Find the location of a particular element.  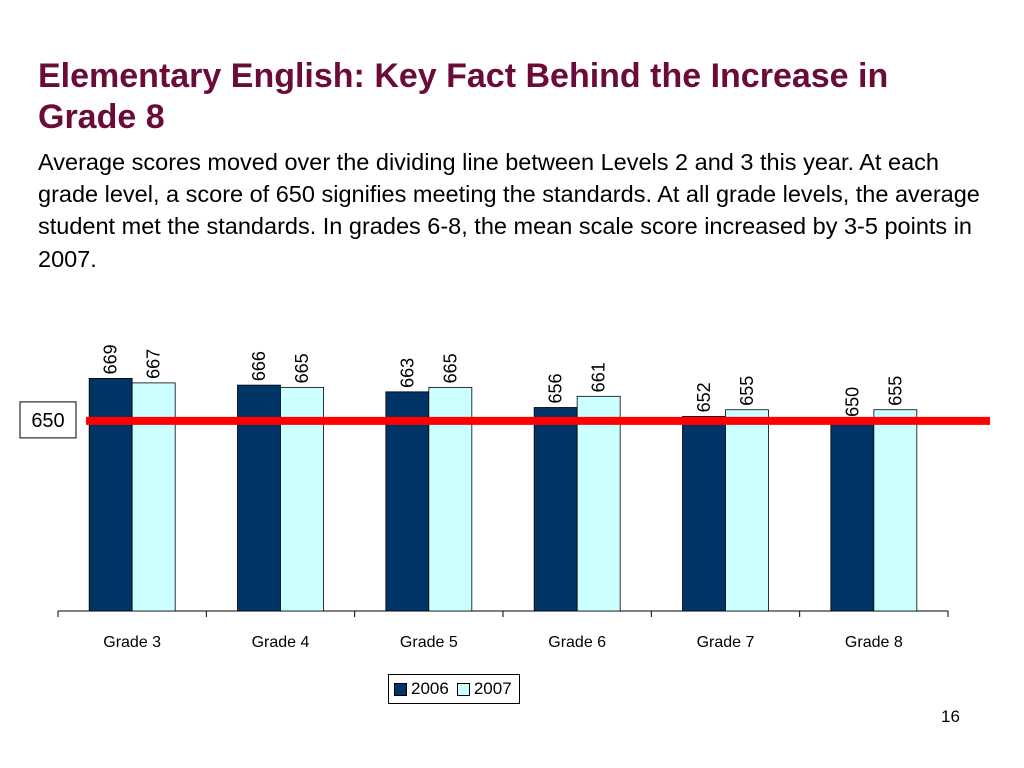

data-label: 663 is located at coordinates (407, 373).